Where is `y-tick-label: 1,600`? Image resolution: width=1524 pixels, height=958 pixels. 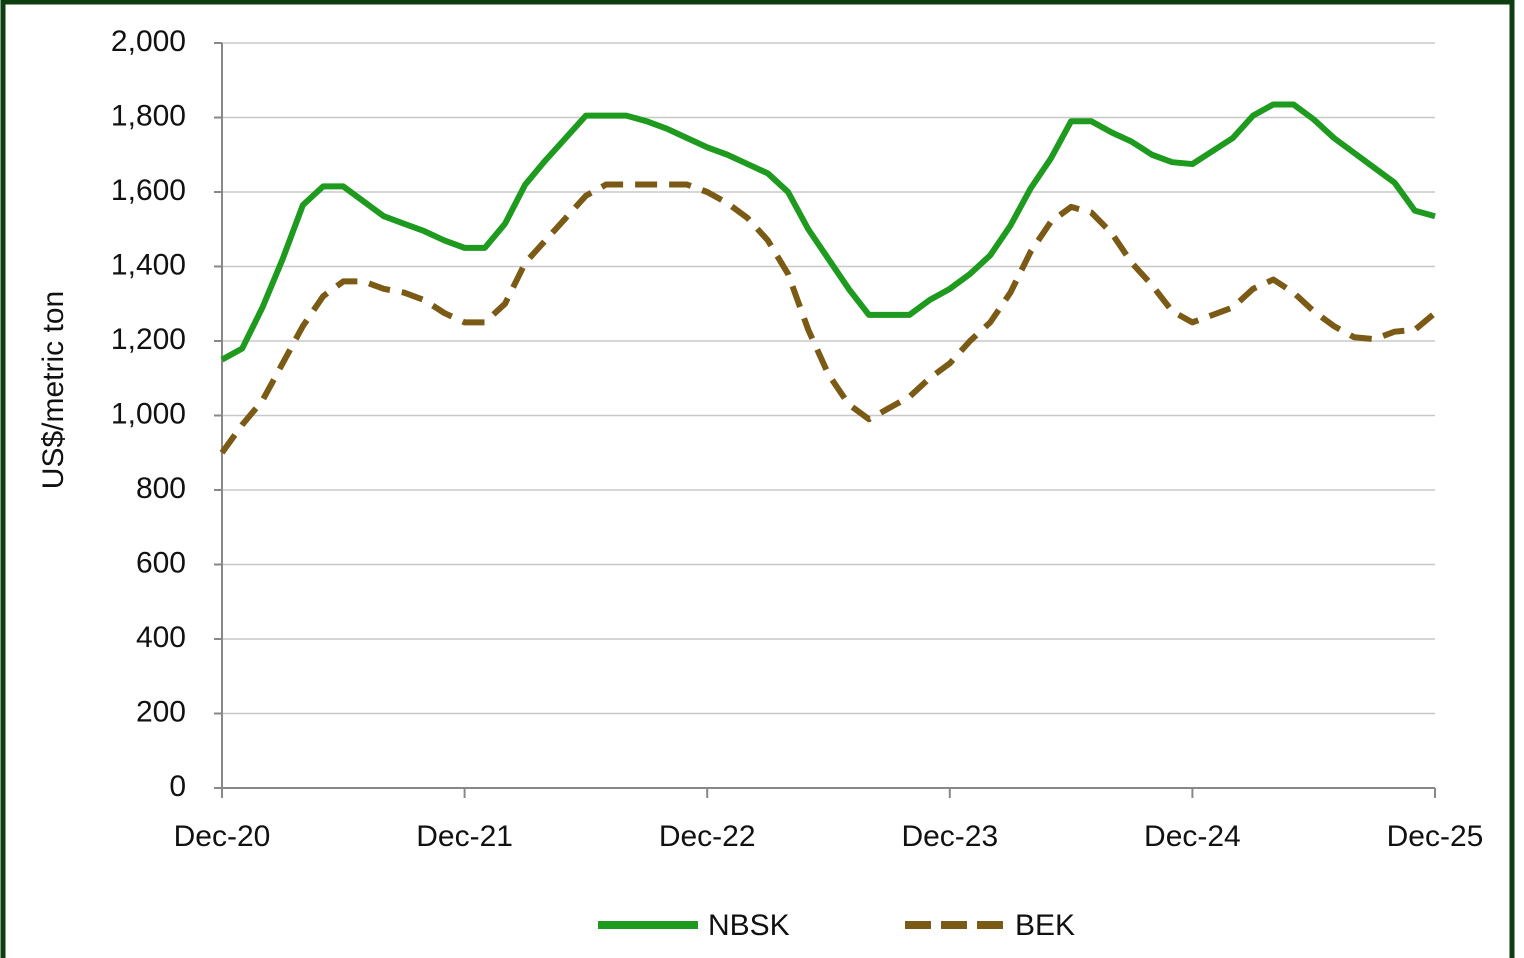
y-tick-label: 1,600 is located at coordinates (148, 190).